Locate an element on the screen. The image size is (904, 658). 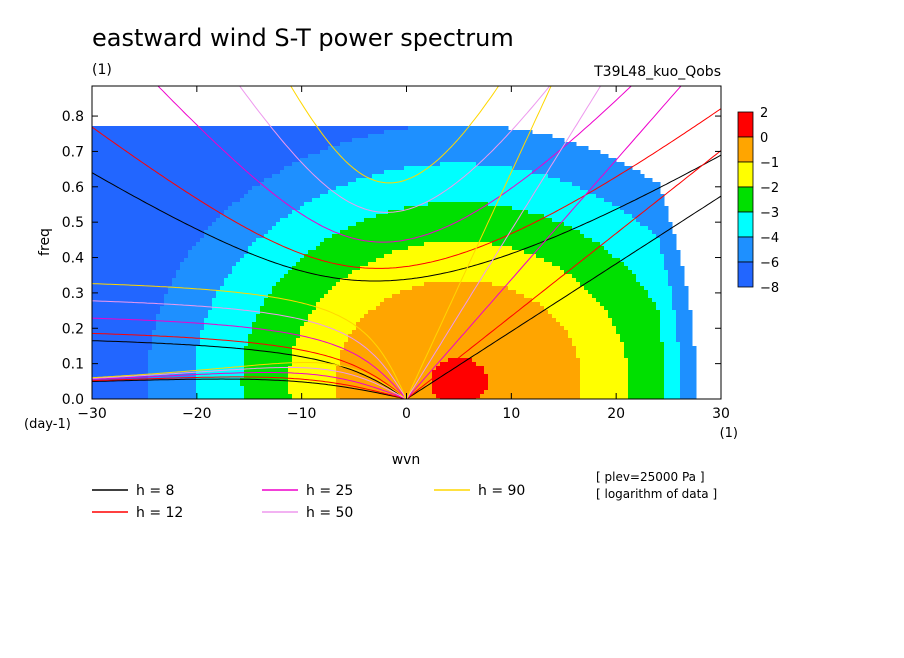
curve-ig-h8 is located at coordinates (406, 218).